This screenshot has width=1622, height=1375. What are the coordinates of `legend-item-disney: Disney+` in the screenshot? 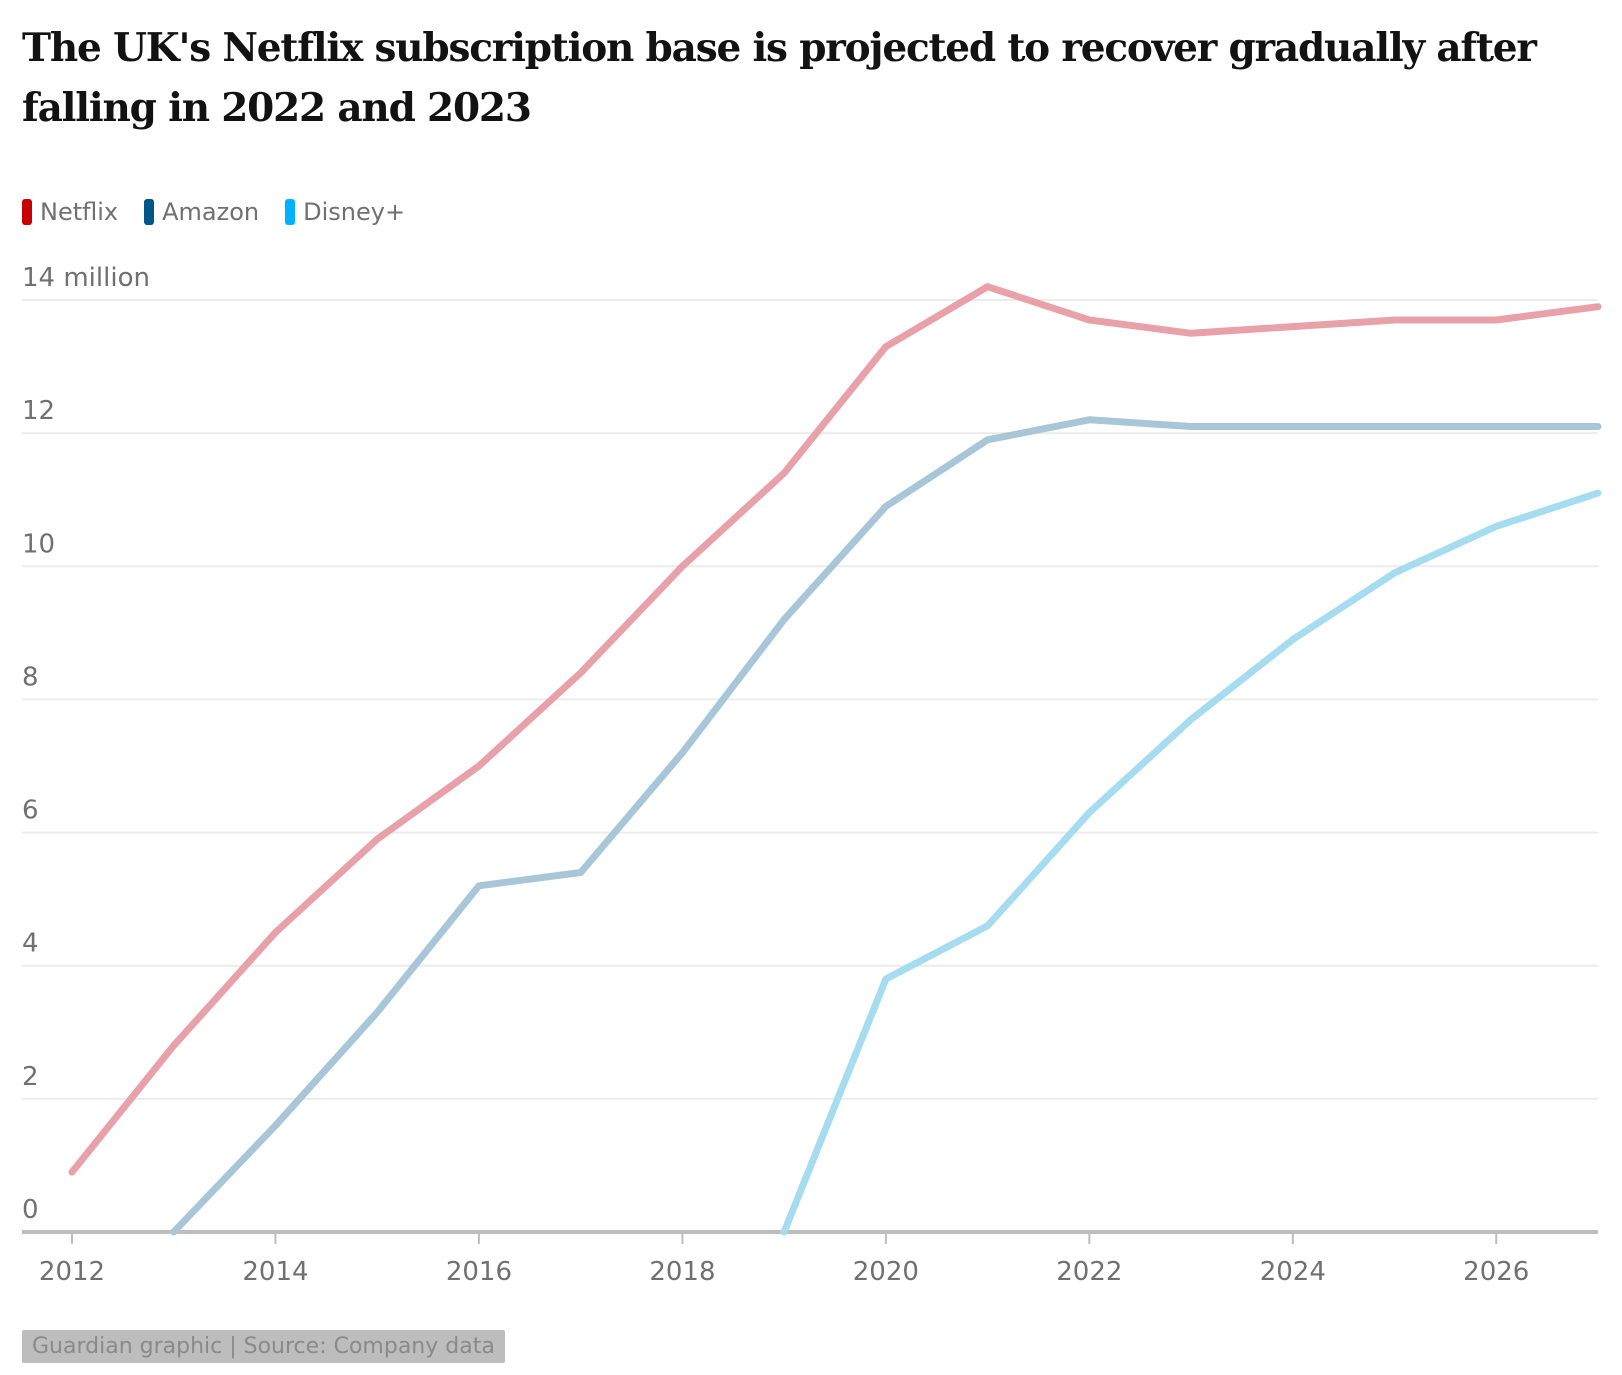 It's located at (345, 212).